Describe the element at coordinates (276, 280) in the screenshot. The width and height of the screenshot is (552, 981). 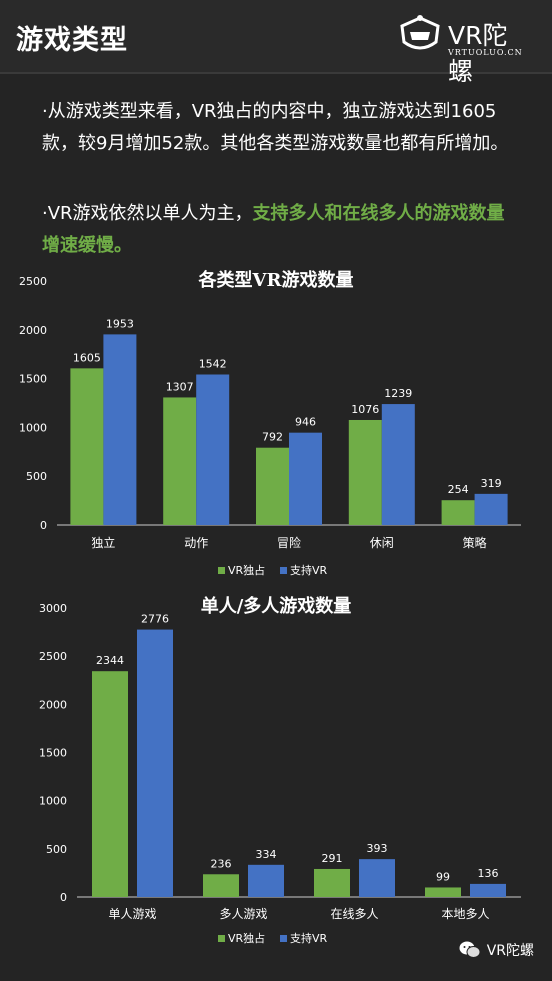
I see `chart-title: 各类型VR游戏数量` at that location.